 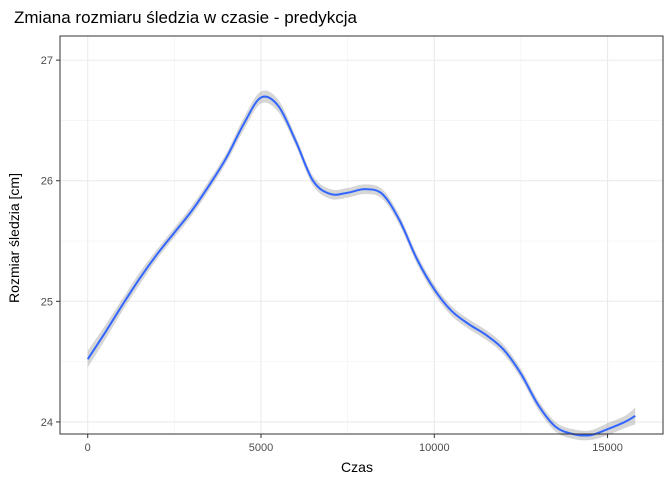 What do you see at coordinates (88, 448) in the screenshot?
I see `x-tick-label: 0` at bounding box center [88, 448].